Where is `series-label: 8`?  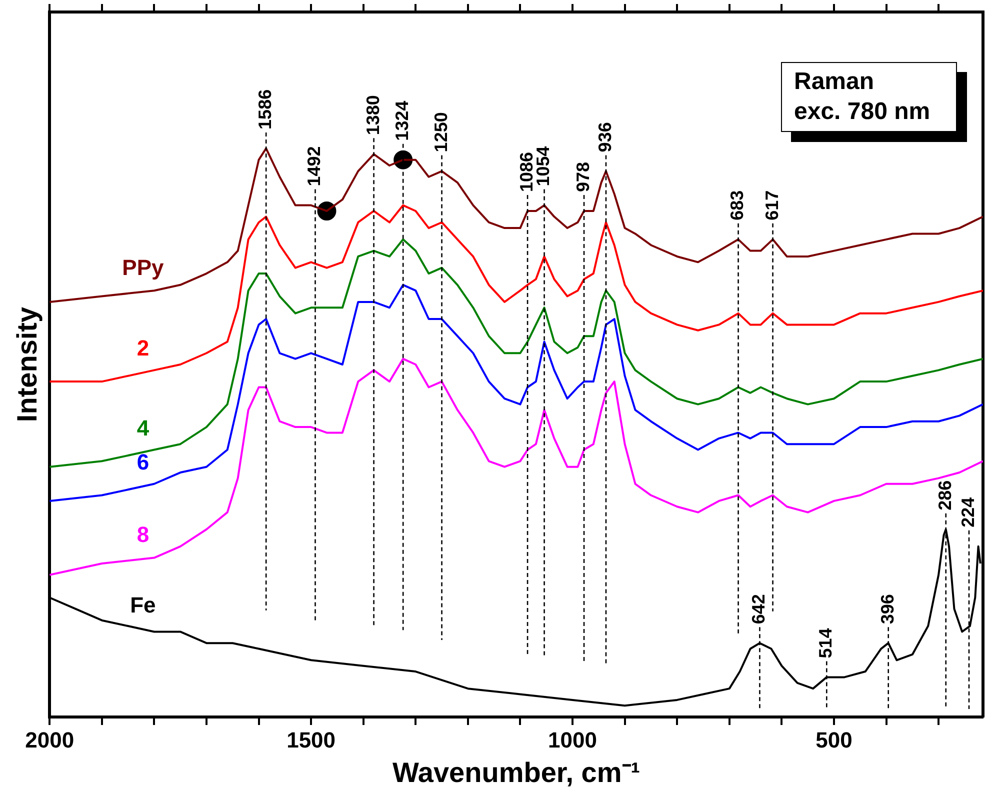
series-label: 8 is located at coordinates (143, 535).